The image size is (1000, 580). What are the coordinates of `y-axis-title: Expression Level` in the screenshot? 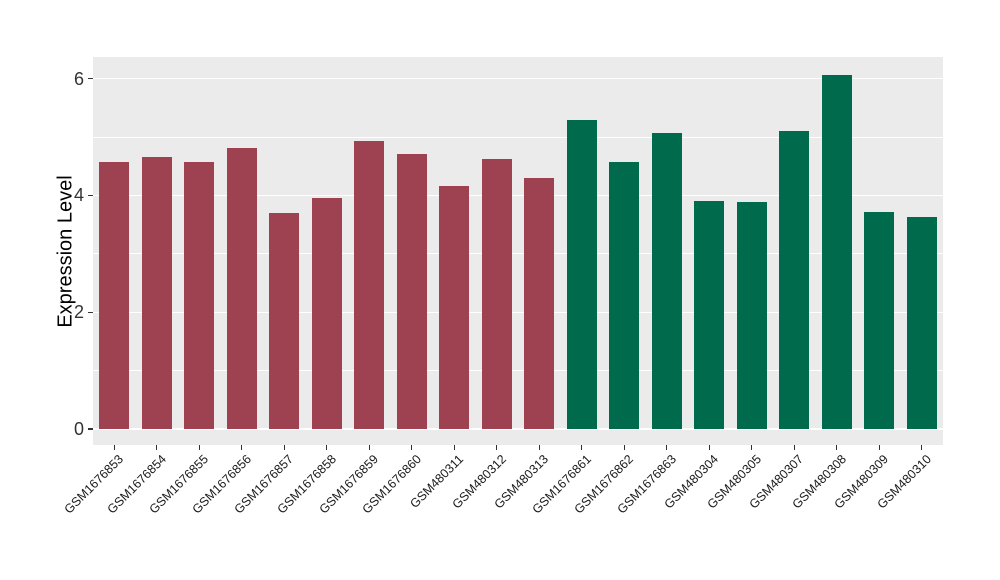 It's located at (65, 251).